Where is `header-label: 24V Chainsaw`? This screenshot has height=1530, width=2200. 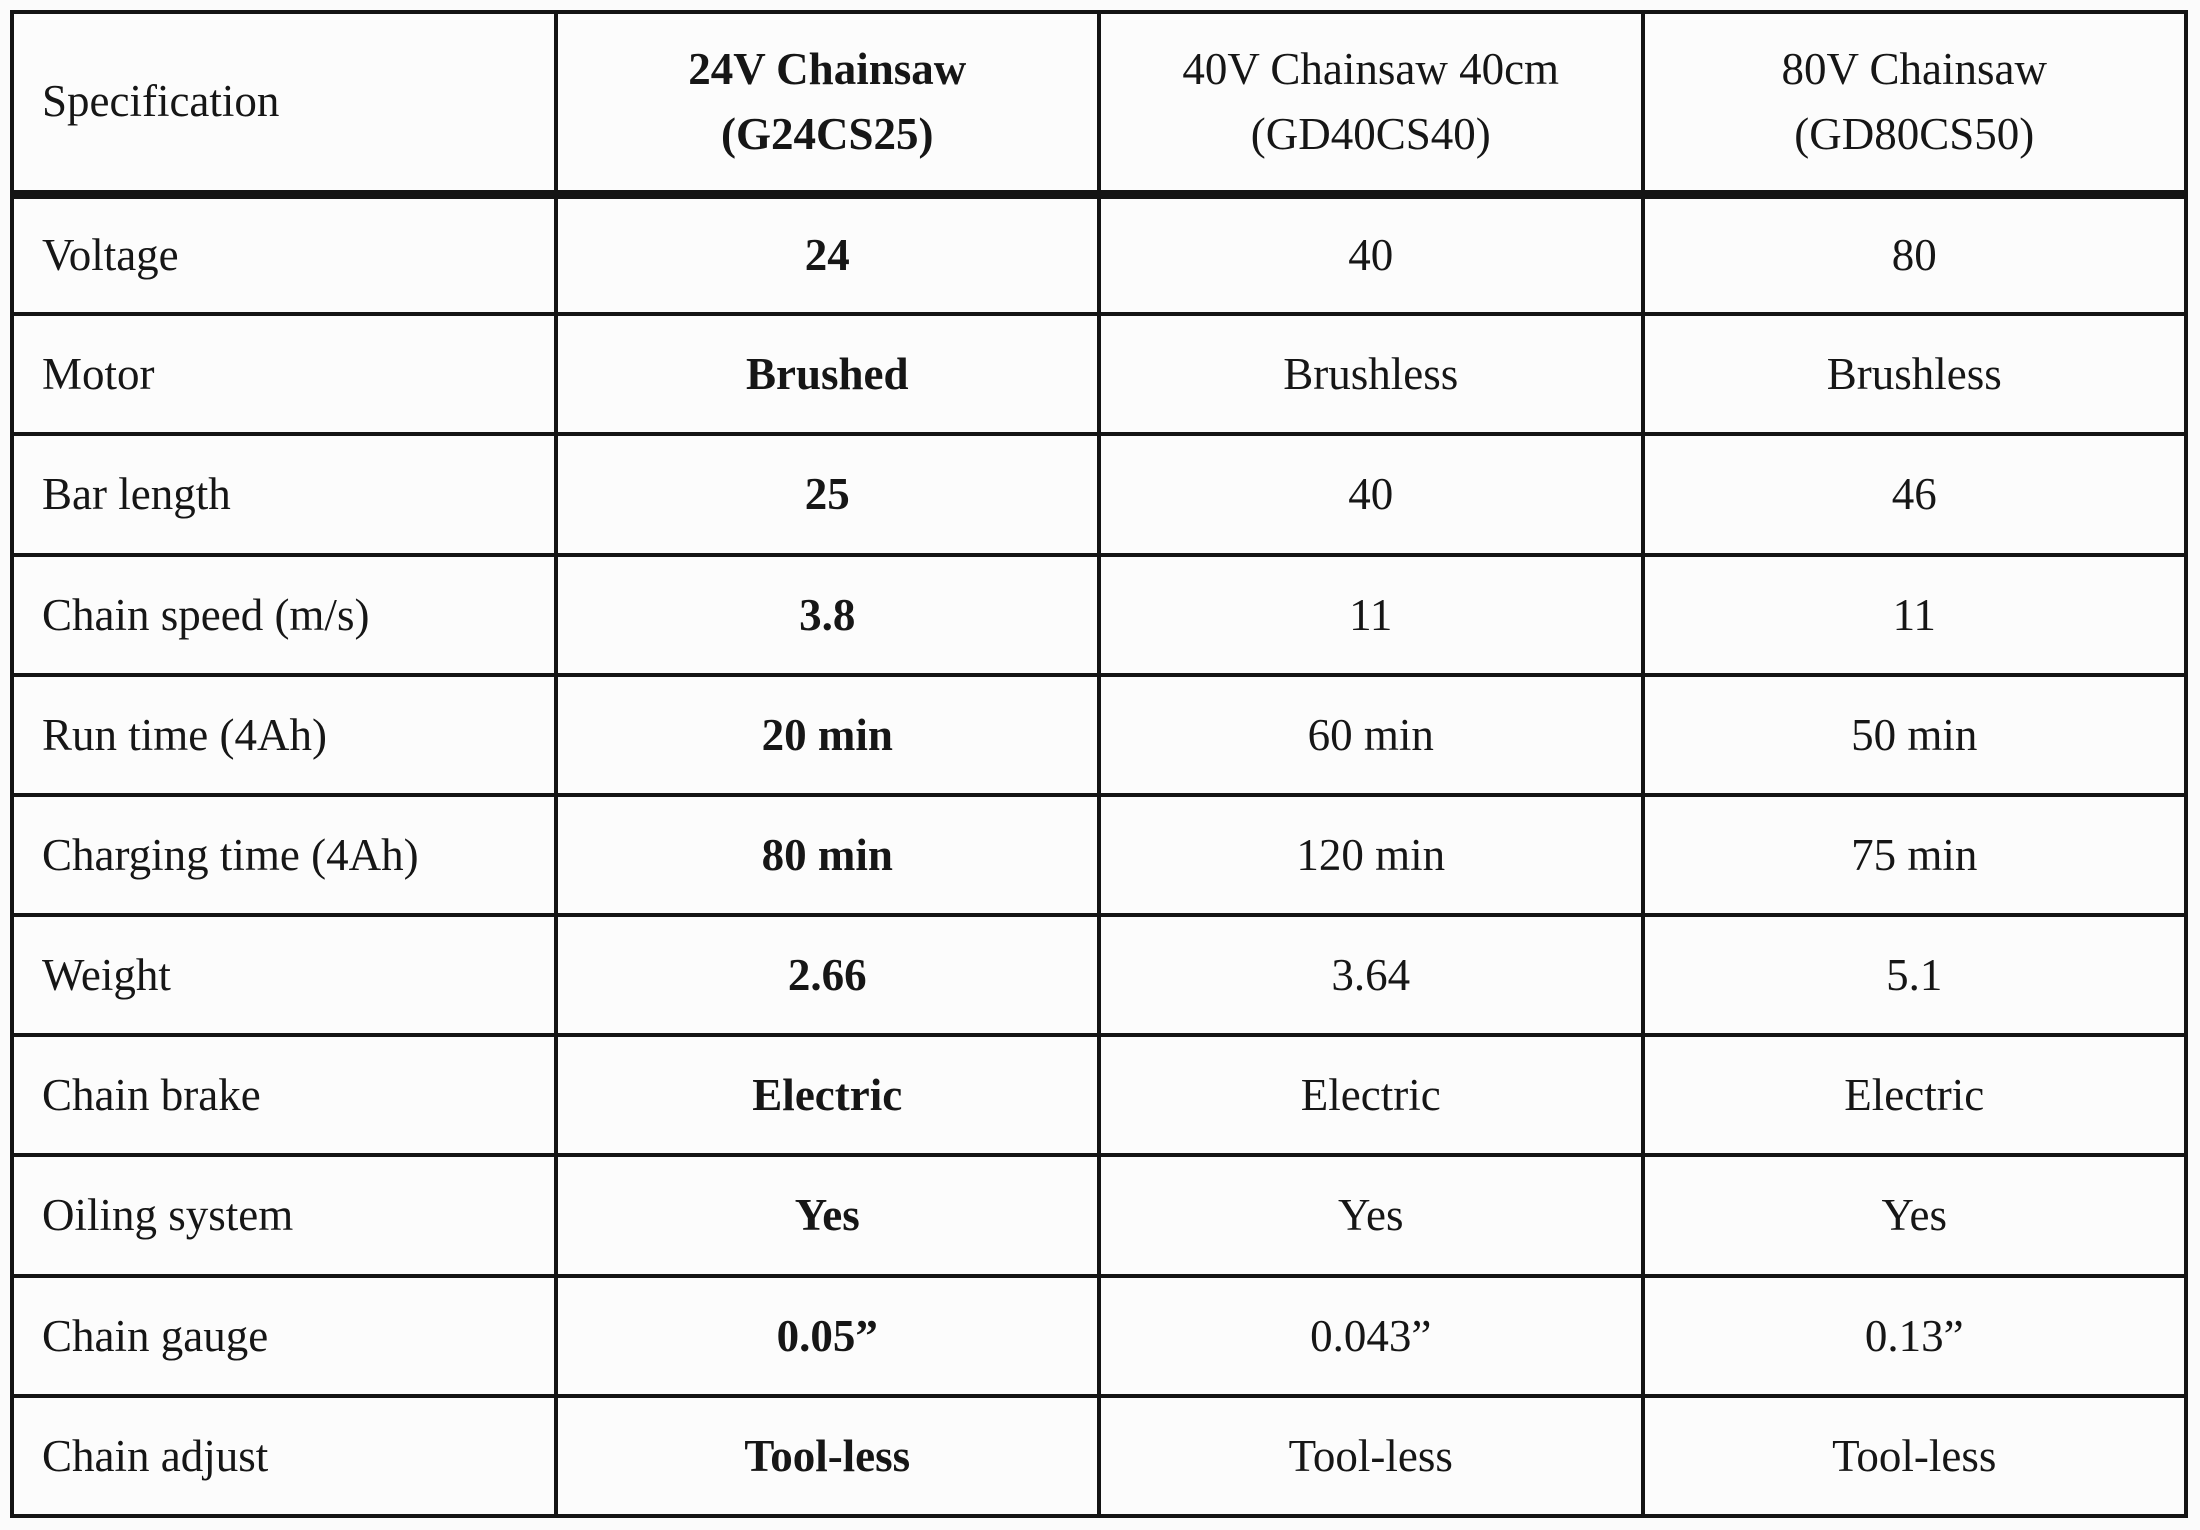 header-label: 24V Chainsaw is located at coordinates (827, 68).